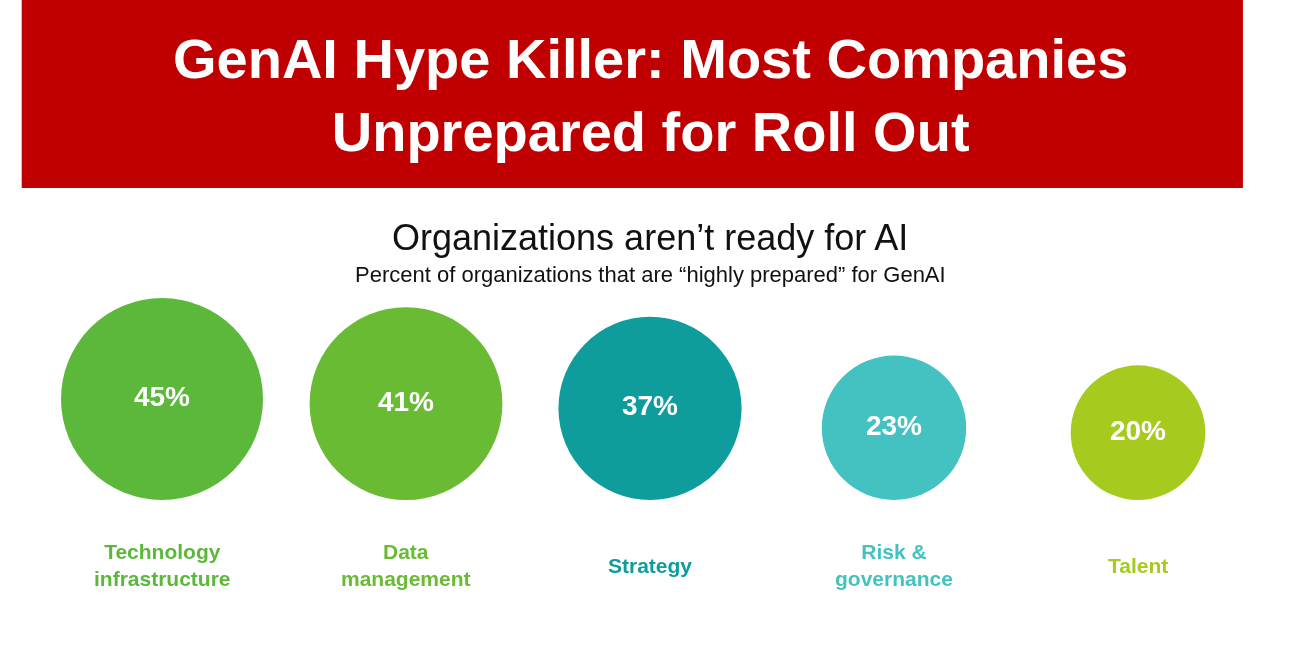 The width and height of the screenshot is (1300, 650). What do you see at coordinates (650, 565) in the screenshot?
I see `category-label: Strategy` at bounding box center [650, 565].